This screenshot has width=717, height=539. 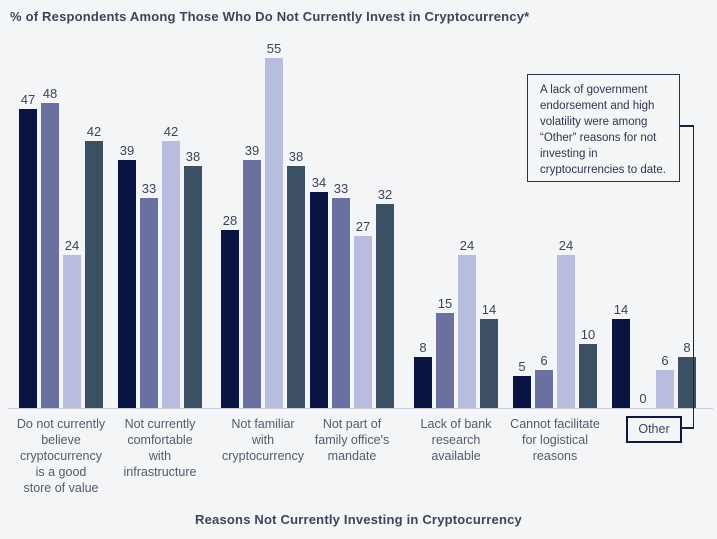 What do you see at coordinates (319, 182) in the screenshot?
I see `bar-value-label: 34` at bounding box center [319, 182].